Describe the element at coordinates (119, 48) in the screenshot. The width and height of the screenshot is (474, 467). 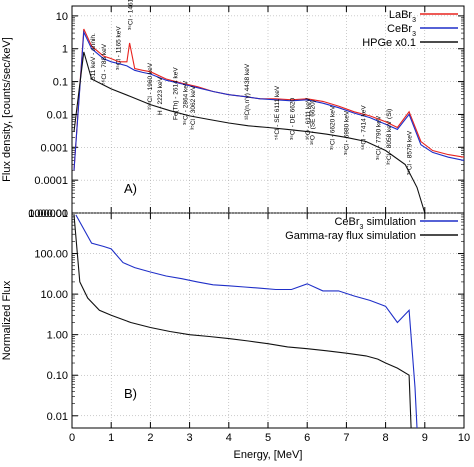
I see `peak-annotation: ³⁵Cl - 1165 keV` at that location.